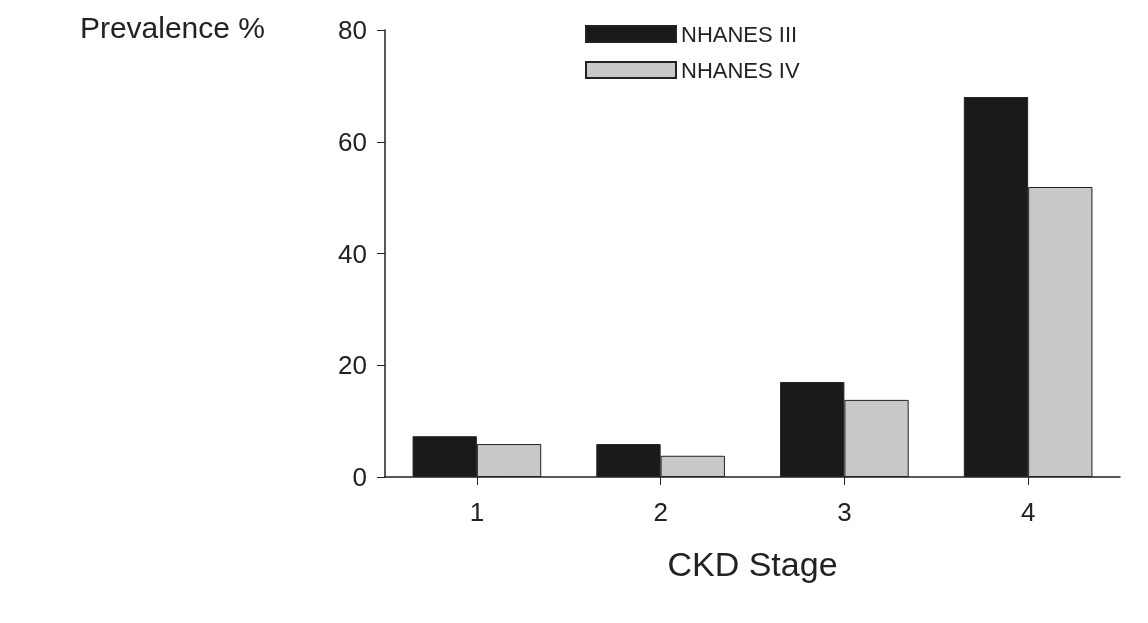  What do you see at coordinates (352, 30) in the screenshot?
I see `y-tick-label: 80` at bounding box center [352, 30].